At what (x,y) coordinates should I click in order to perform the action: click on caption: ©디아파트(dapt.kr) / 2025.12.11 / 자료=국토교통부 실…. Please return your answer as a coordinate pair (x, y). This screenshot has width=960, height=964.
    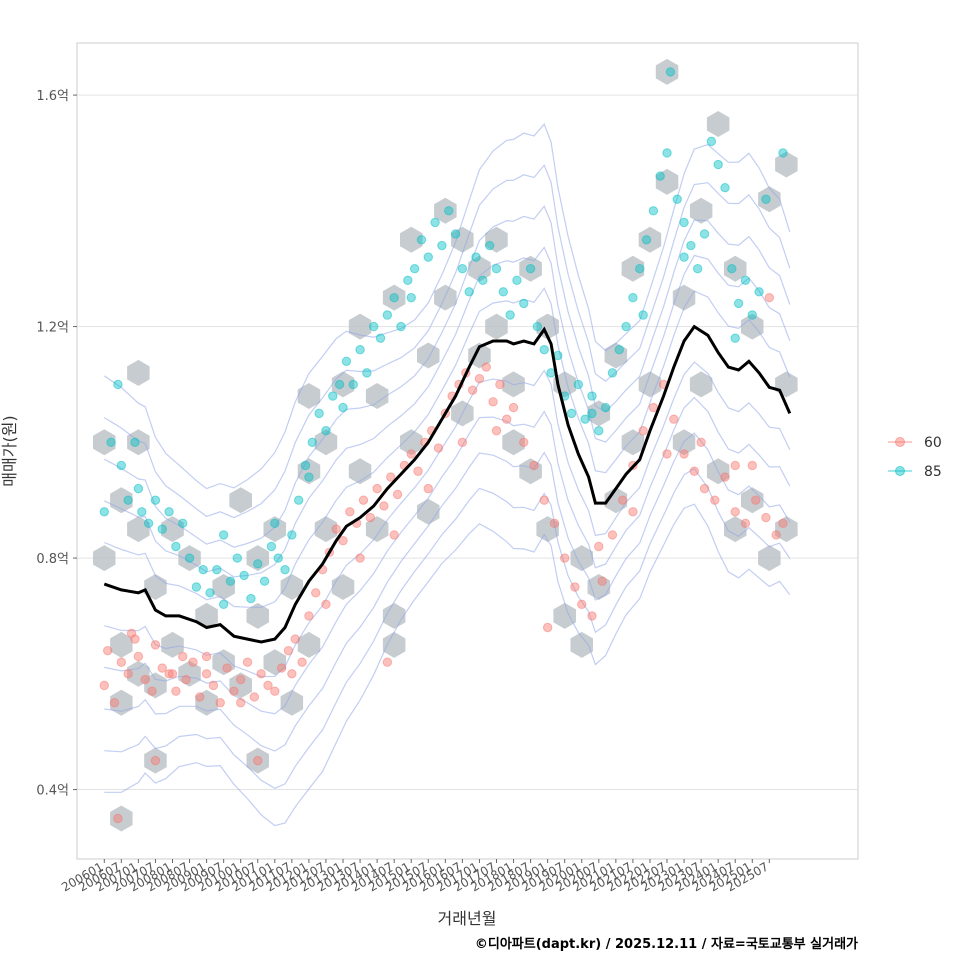
    Looking at the image, I should click on (666, 944).